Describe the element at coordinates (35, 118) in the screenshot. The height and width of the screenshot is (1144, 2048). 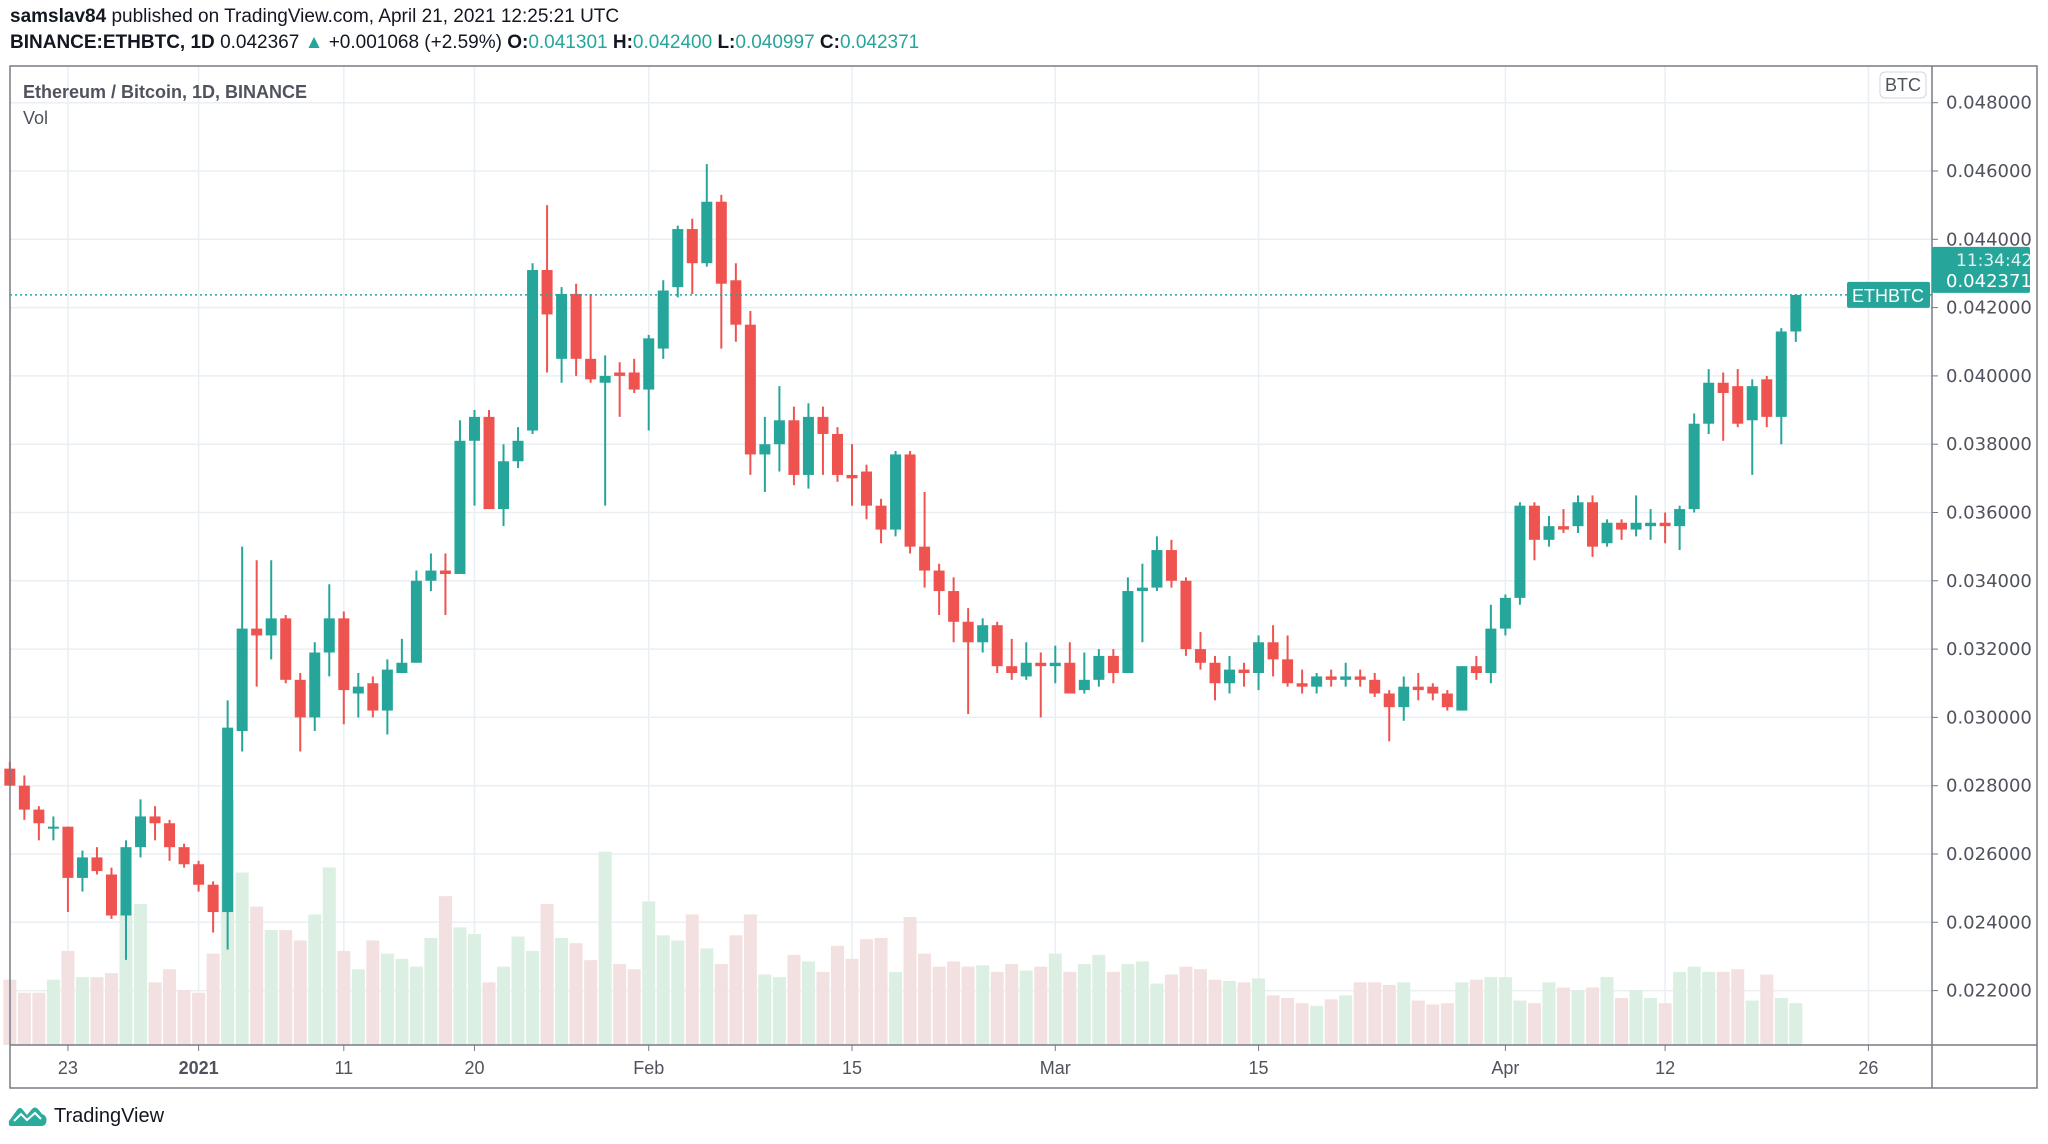
I see `volume-indicator-label: Vol` at that location.